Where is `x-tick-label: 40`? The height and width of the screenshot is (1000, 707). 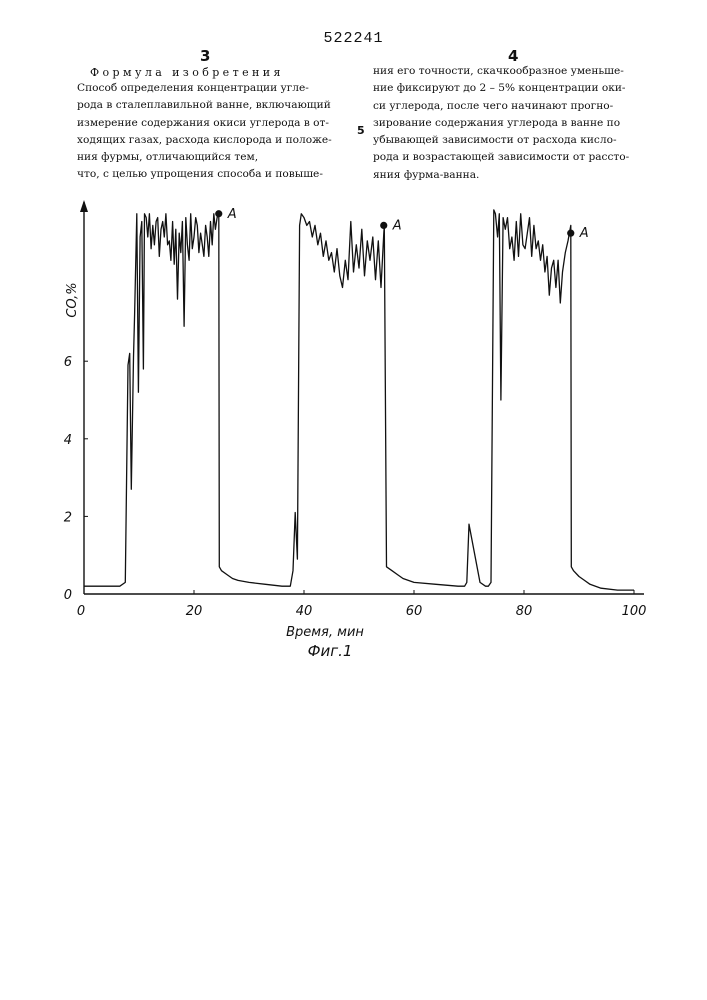
x-tick-label: 40 is located at coordinates (304, 611).